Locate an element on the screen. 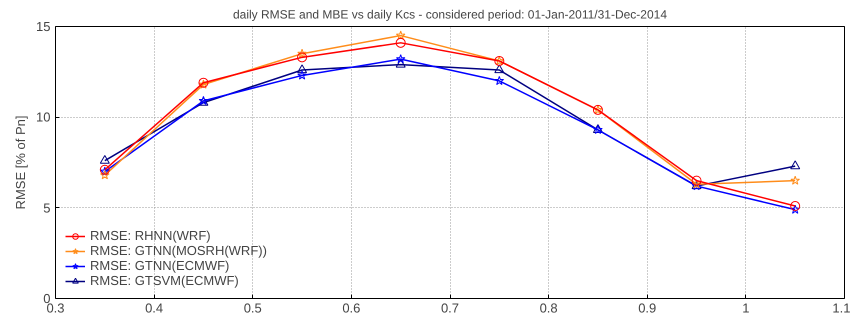 This screenshot has height=323, width=850. y-tick-label: 15 is located at coordinates (43, 26).